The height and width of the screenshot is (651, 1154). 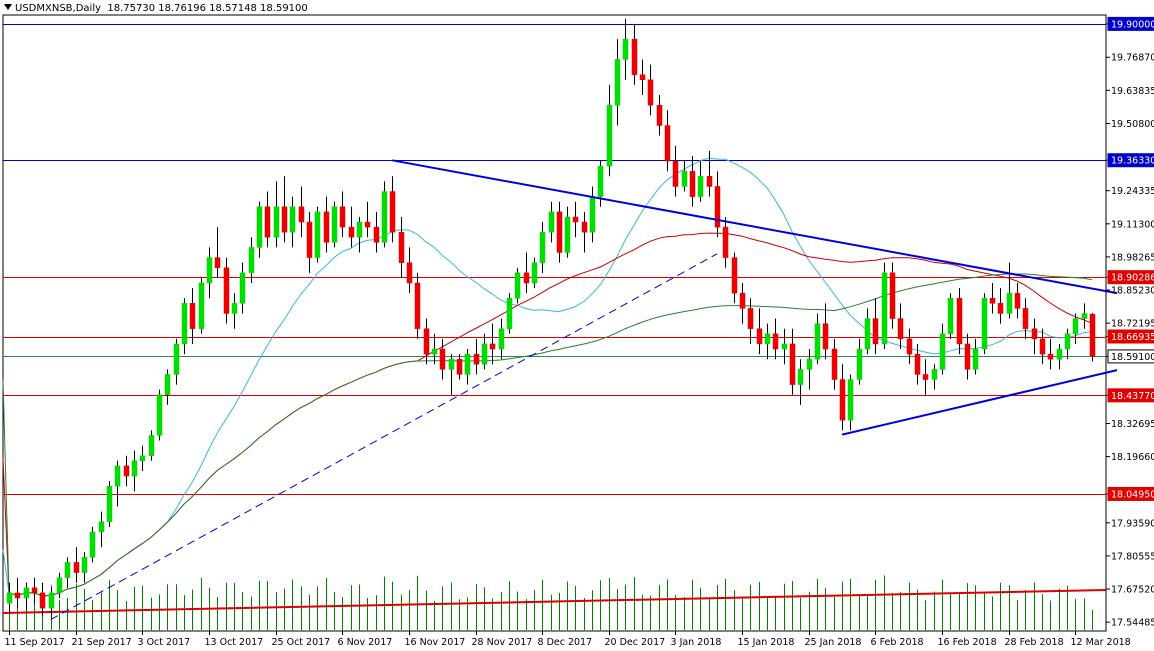 I want to click on x-tick-label: 20 Dec 2017, so click(x=635, y=642).